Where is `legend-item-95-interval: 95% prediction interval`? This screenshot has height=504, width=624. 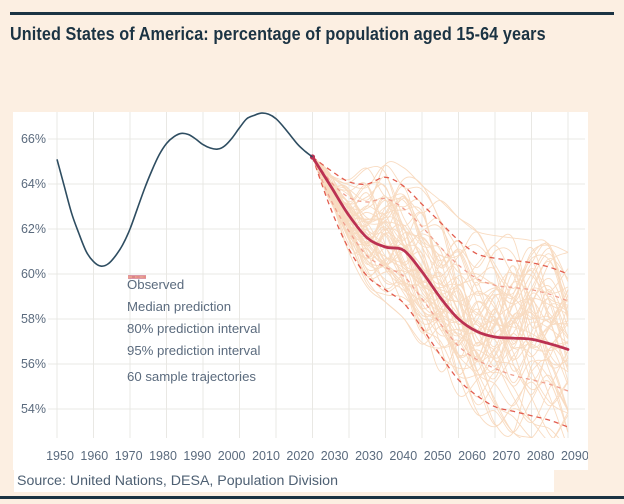
legend-item-95-interval: 95% prediction interval is located at coordinates (194, 318).